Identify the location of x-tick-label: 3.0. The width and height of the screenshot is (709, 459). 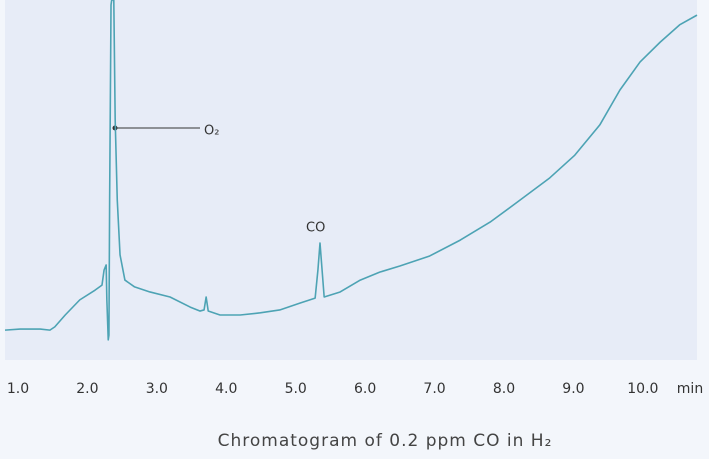
(157, 389).